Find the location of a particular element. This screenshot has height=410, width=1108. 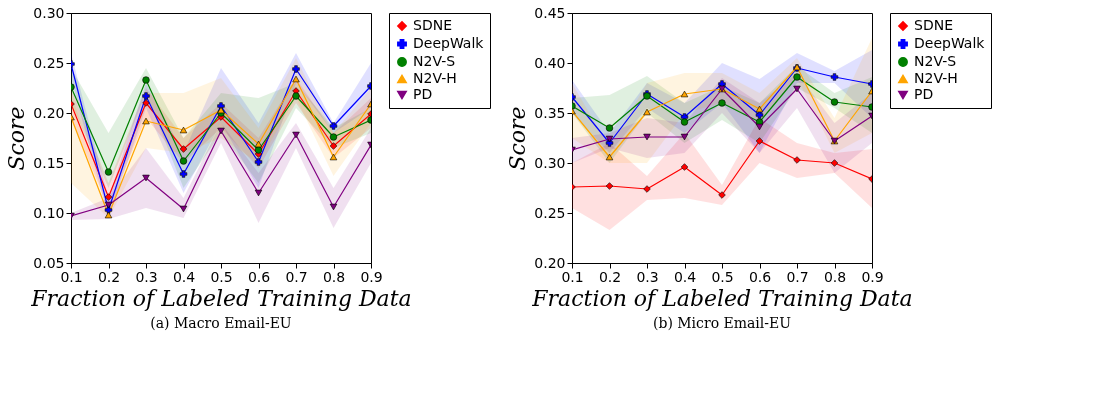

y-tick-label: 0.40 is located at coordinates (550, 62).